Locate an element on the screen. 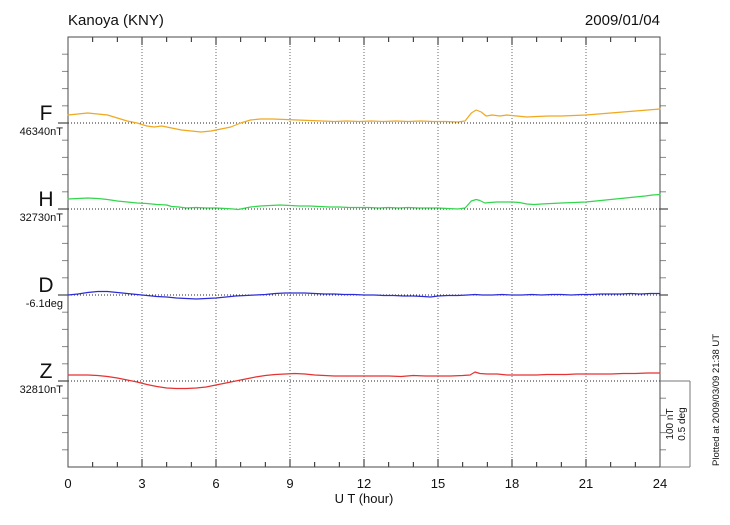 This screenshot has height=525, width=730. x-tick-label-21: 21 is located at coordinates (586, 483).